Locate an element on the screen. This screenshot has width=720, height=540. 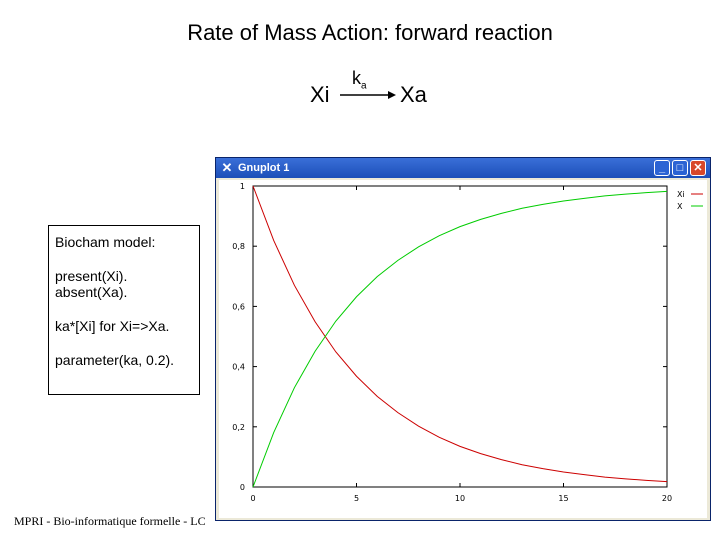
minimize-icon: _ is located at coordinates (662, 168).